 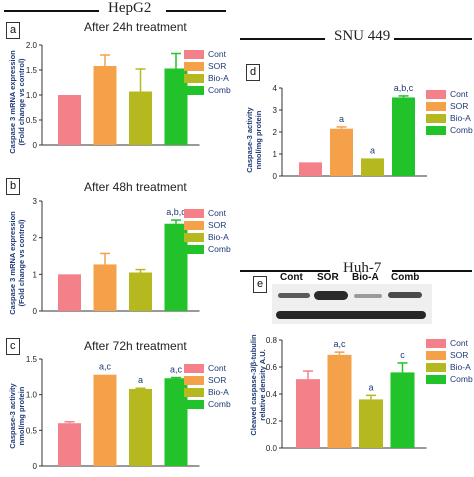 I want to click on panel-b-title: After 48h treatment, so click(x=135, y=187).